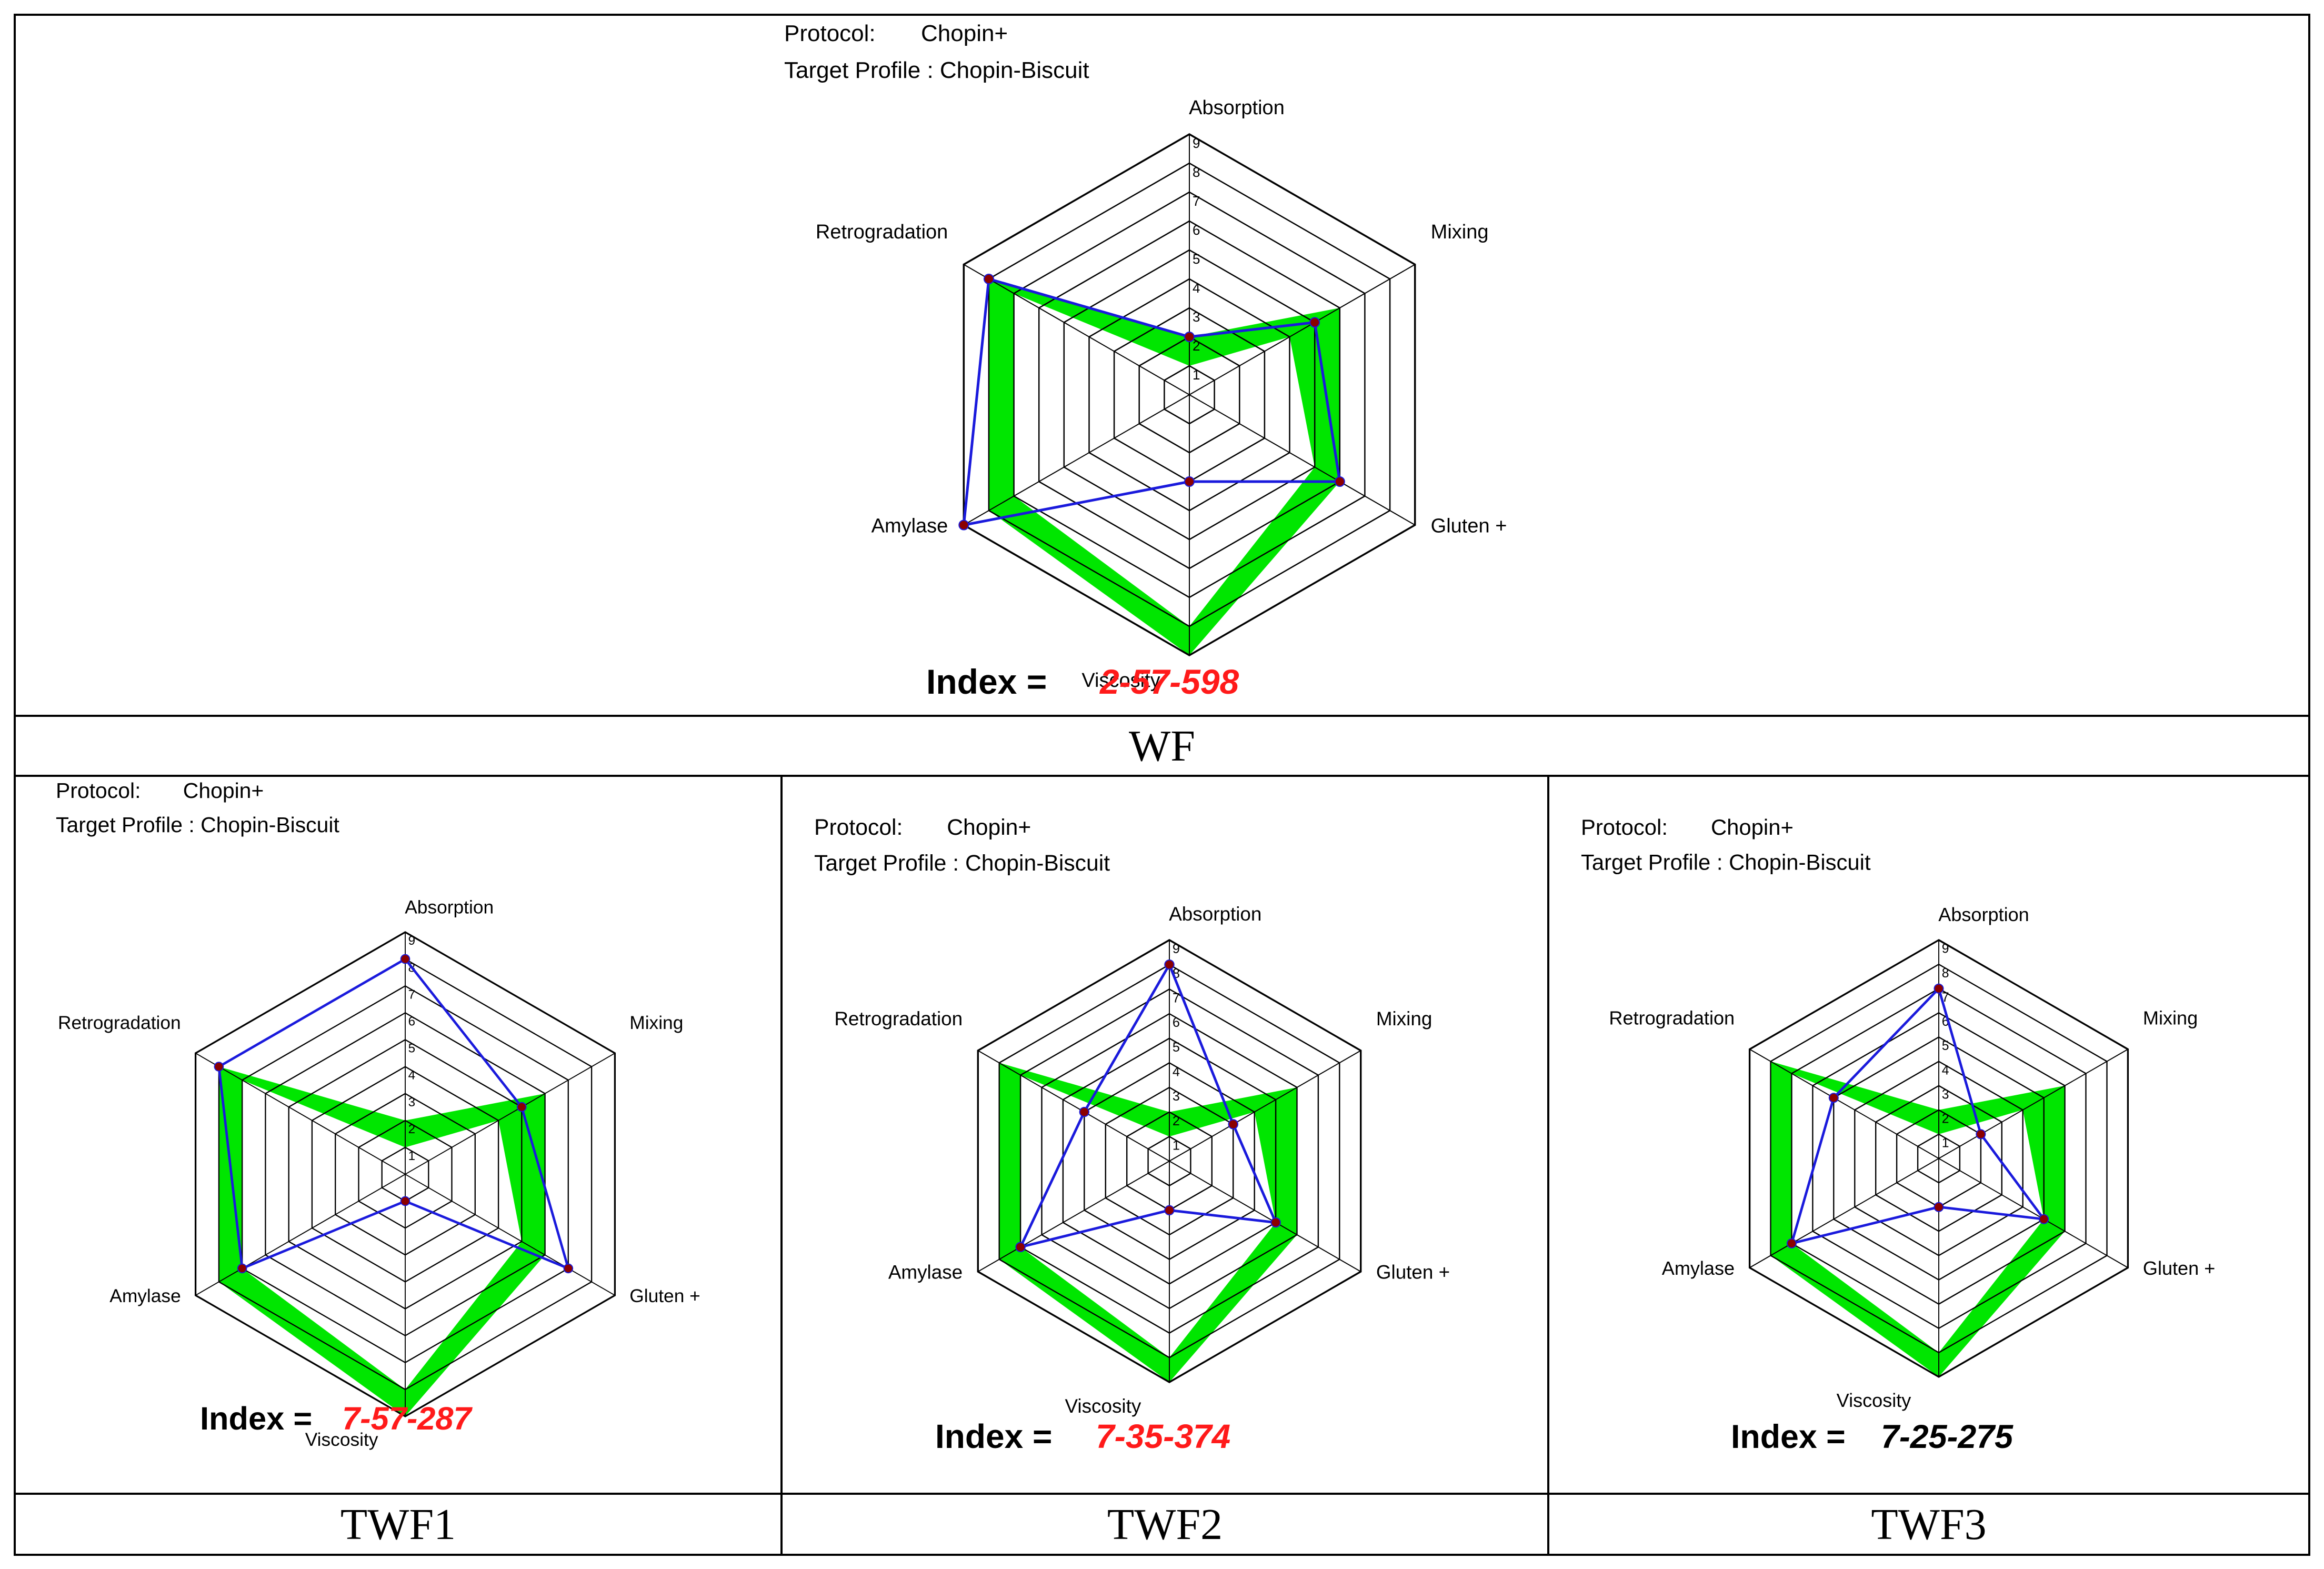 The width and height of the screenshot is (2324, 1569). What do you see at coordinates (1163, 1436) in the screenshot?
I see `index-value: 7-35-374` at bounding box center [1163, 1436].